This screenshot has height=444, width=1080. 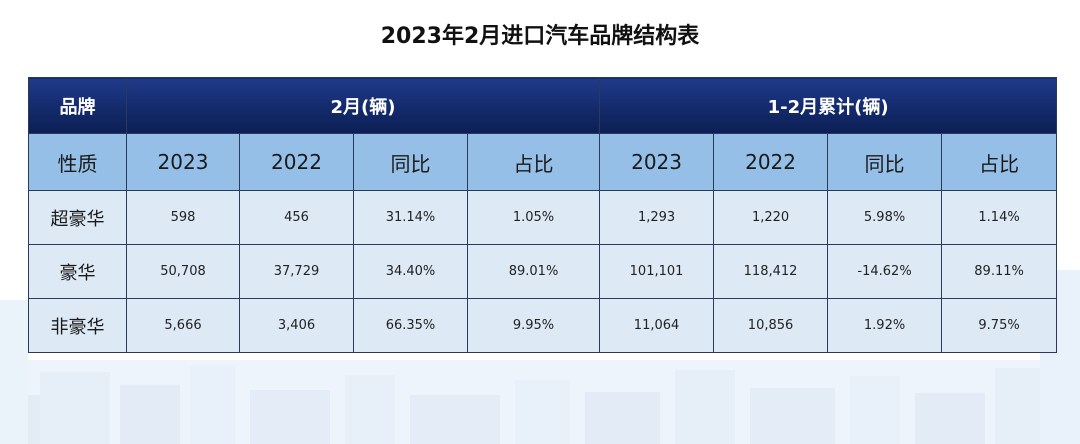 What do you see at coordinates (77, 162) in the screenshot?
I see `nature-header: 性质` at bounding box center [77, 162].